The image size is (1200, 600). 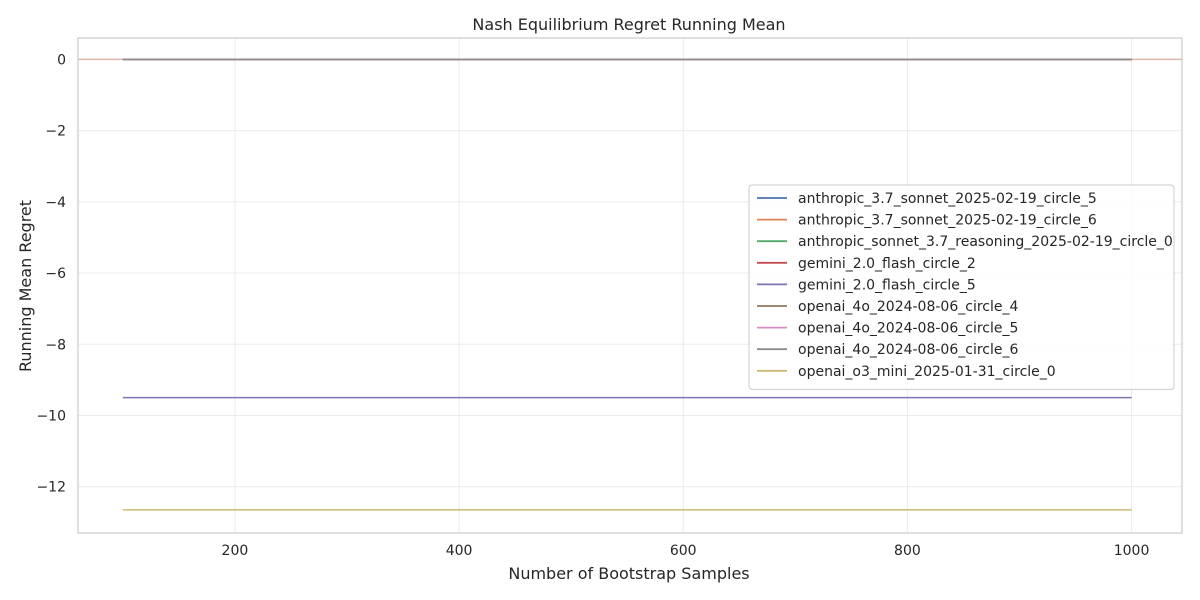 I want to click on legend-entry: gemini_2.0_flash_circle_2, so click(x=887, y=264).